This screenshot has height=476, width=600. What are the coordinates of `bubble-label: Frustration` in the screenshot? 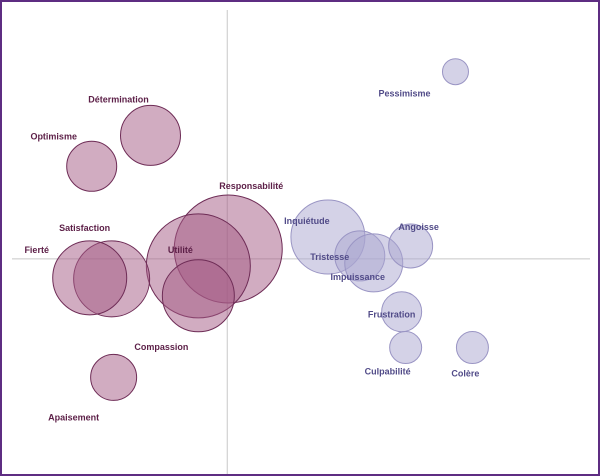 It's located at (392, 315).